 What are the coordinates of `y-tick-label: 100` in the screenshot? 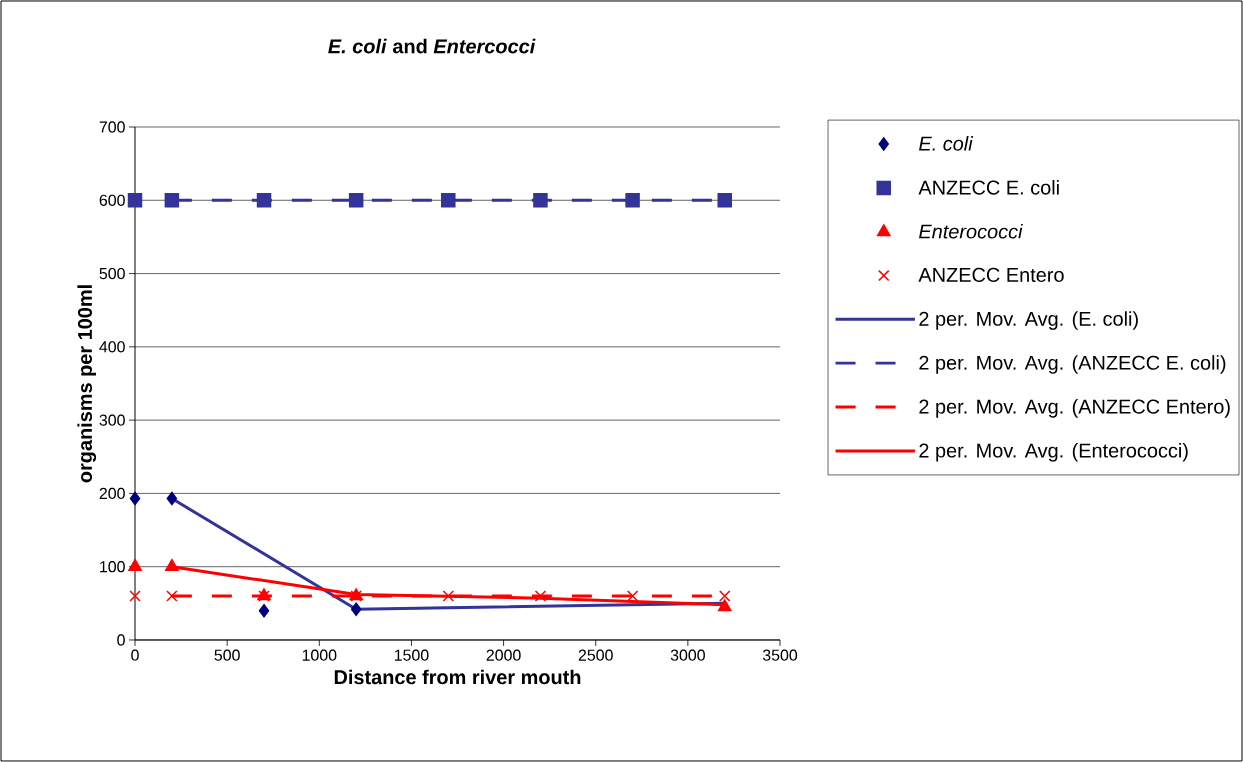 It's located at (112, 567).